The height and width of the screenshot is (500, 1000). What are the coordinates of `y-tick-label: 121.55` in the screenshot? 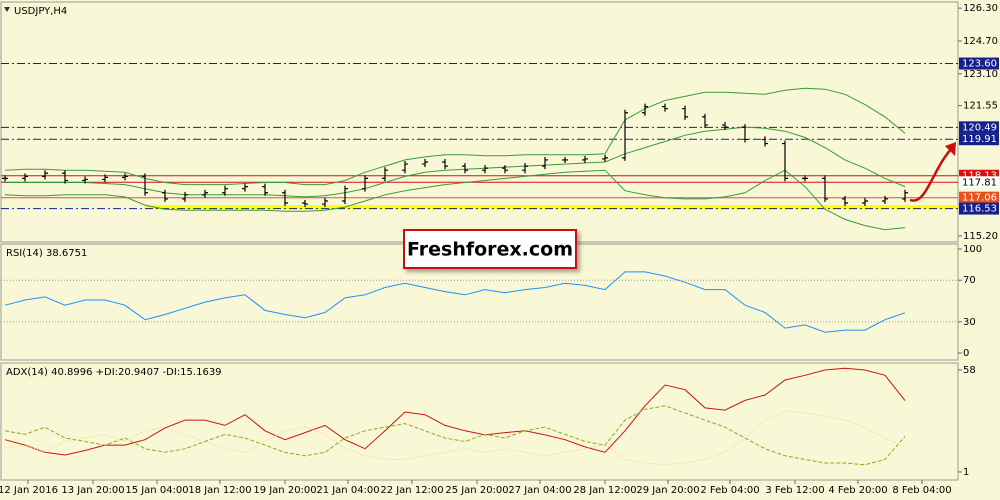 It's located at (980, 106).